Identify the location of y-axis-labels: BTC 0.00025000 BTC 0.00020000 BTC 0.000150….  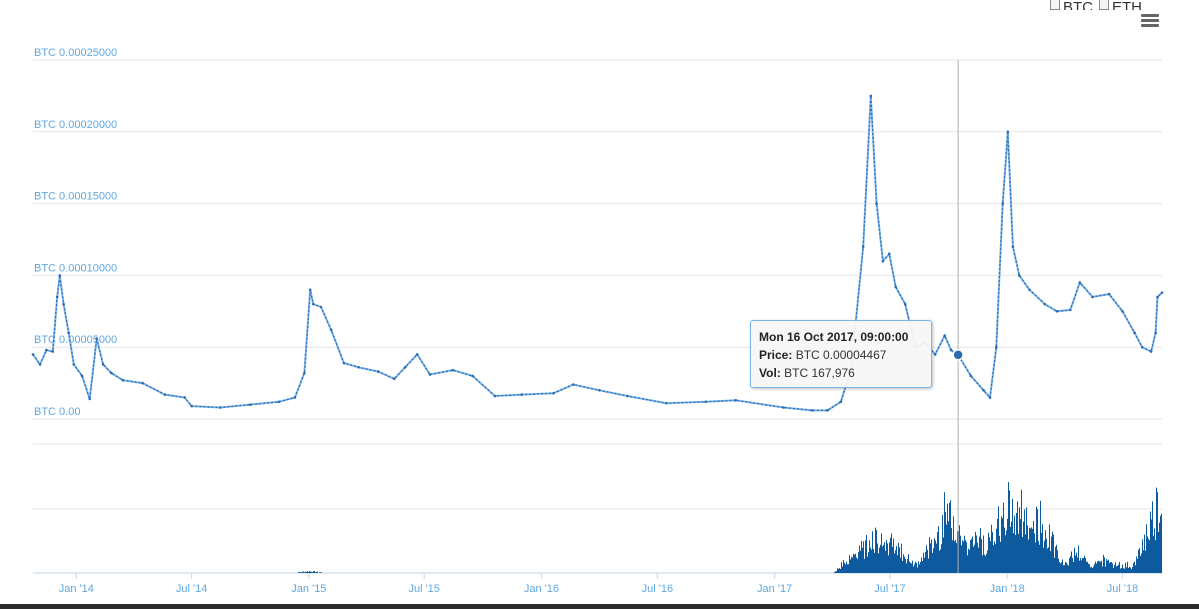
(75, 232).